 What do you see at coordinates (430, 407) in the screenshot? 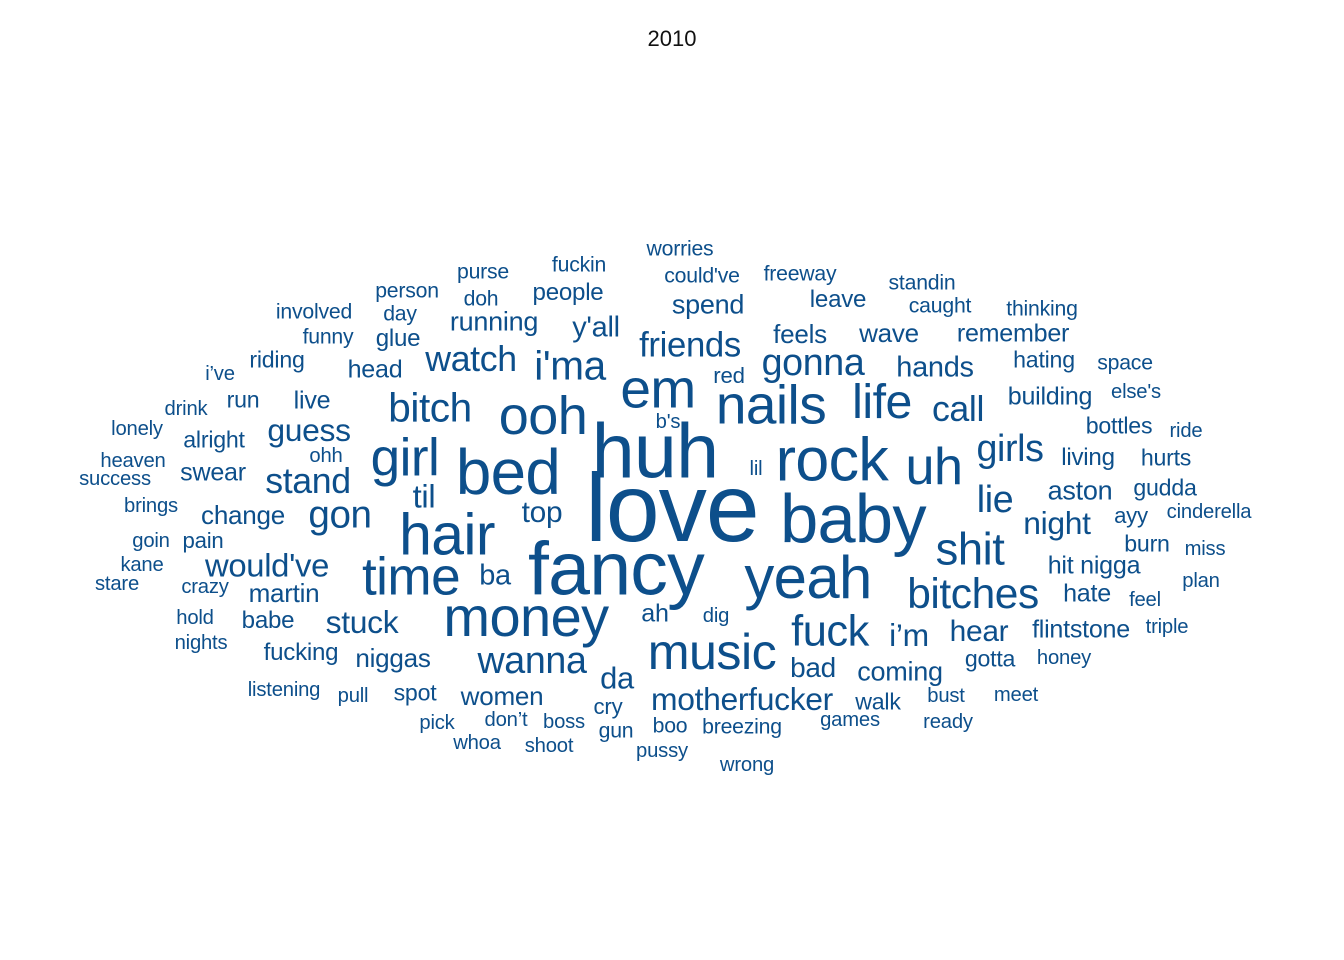
I see `word-20: bitch` at bounding box center [430, 407].